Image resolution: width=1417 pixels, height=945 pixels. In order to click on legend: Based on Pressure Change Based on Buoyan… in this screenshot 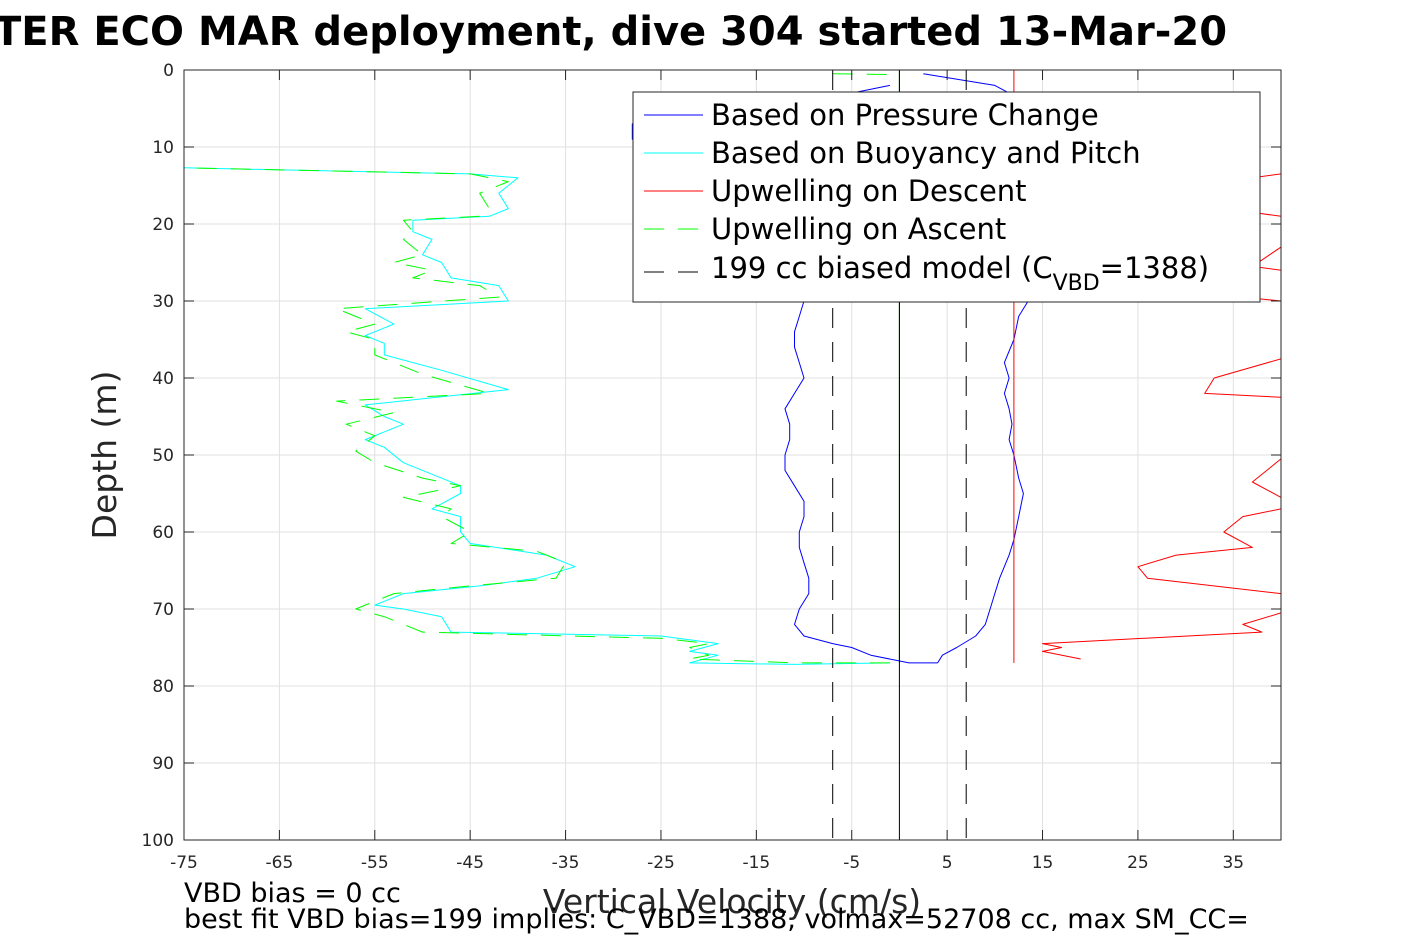, I will do `click(946, 197)`.